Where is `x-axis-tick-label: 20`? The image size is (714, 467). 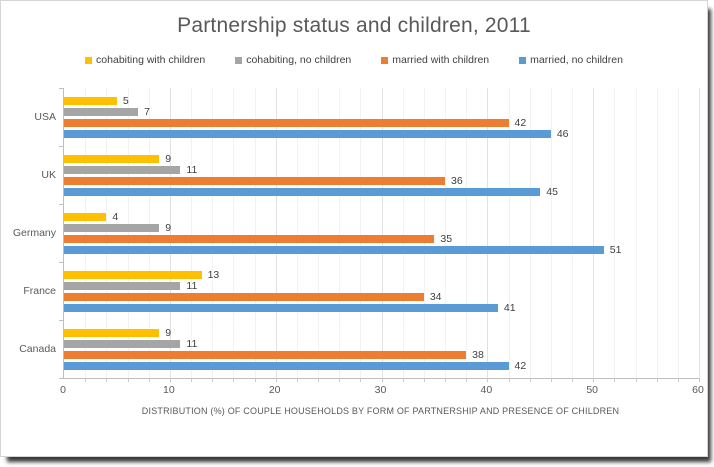
x-axis-tick-label: 20 is located at coordinates (274, 390).